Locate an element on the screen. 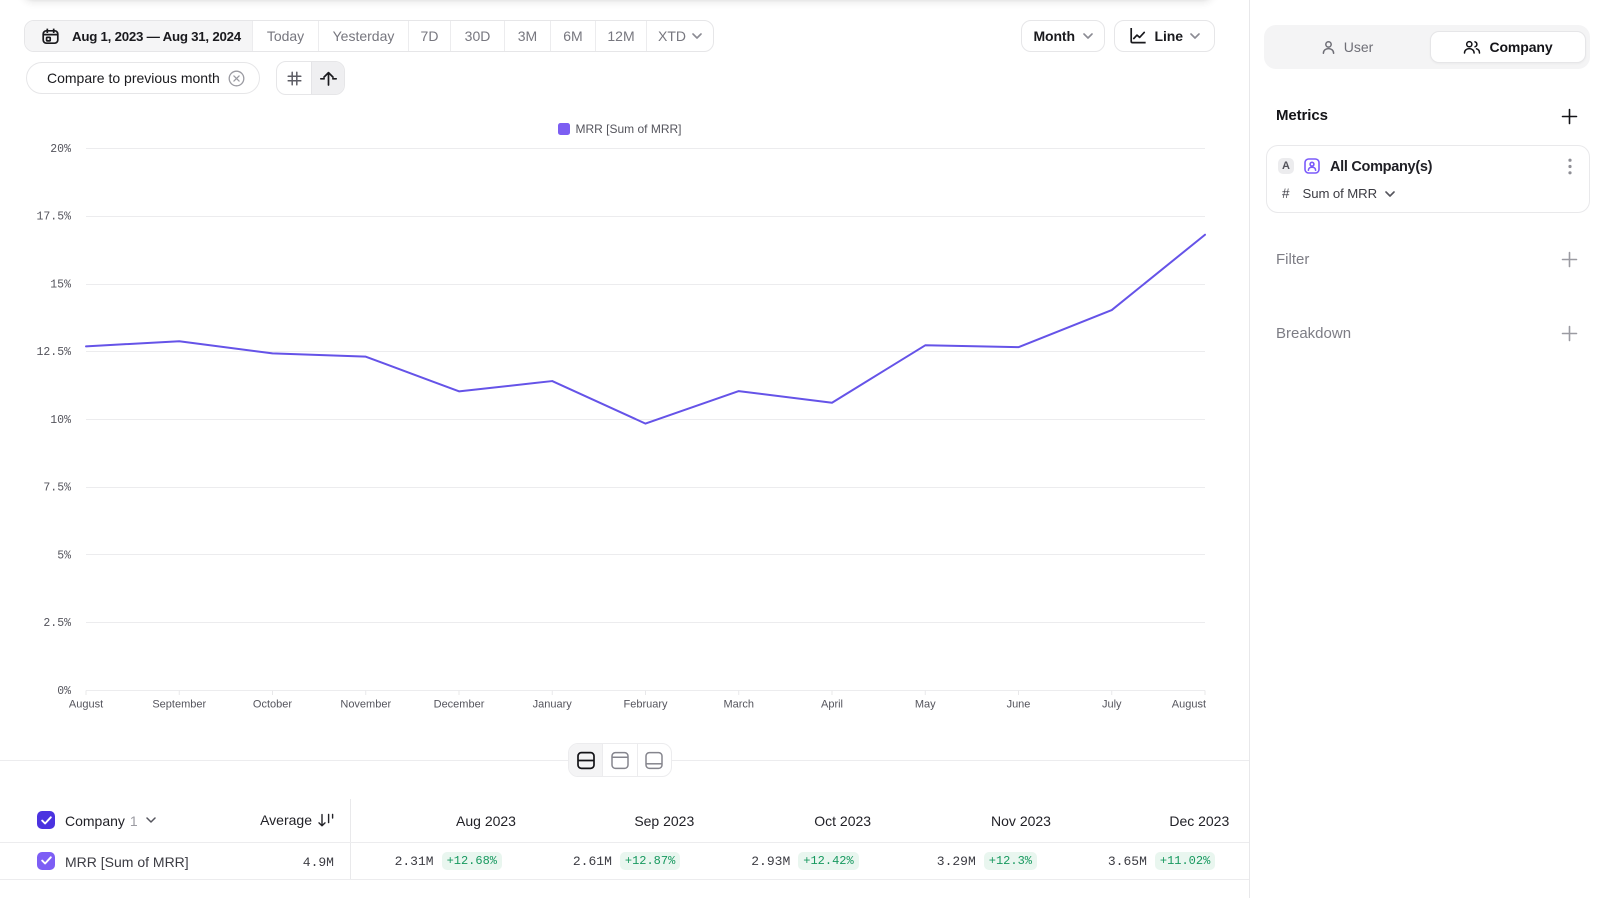  svg-text: October is located at coordinates (272, 705).